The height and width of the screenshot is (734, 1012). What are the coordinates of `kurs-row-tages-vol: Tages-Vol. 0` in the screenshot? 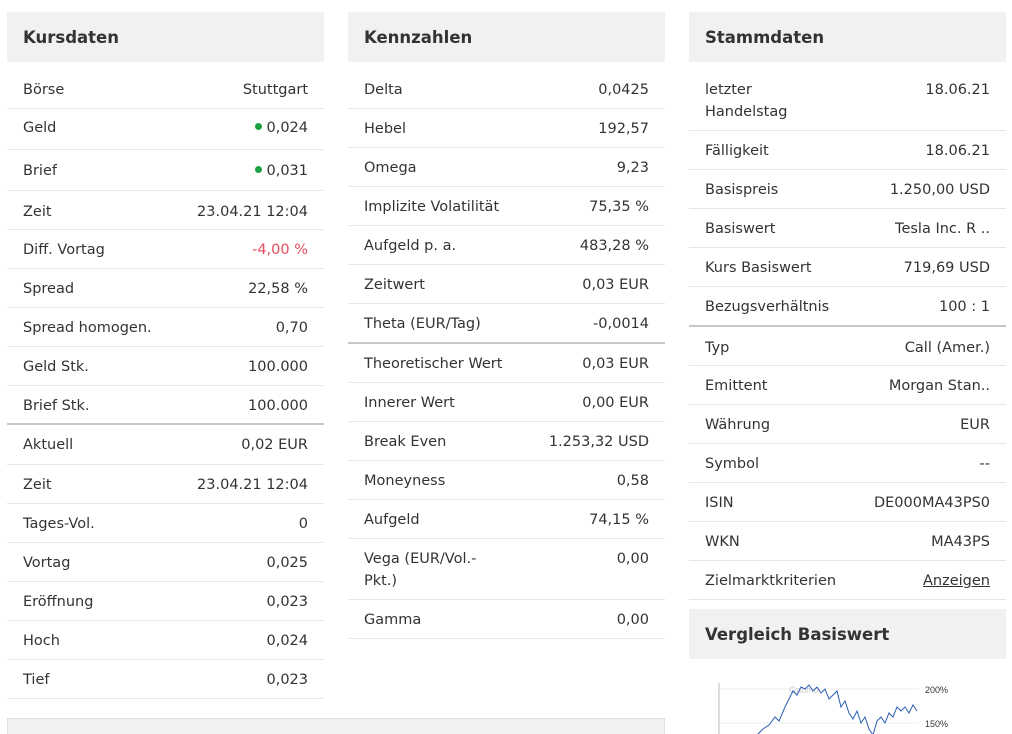 It's located at (165, 523).